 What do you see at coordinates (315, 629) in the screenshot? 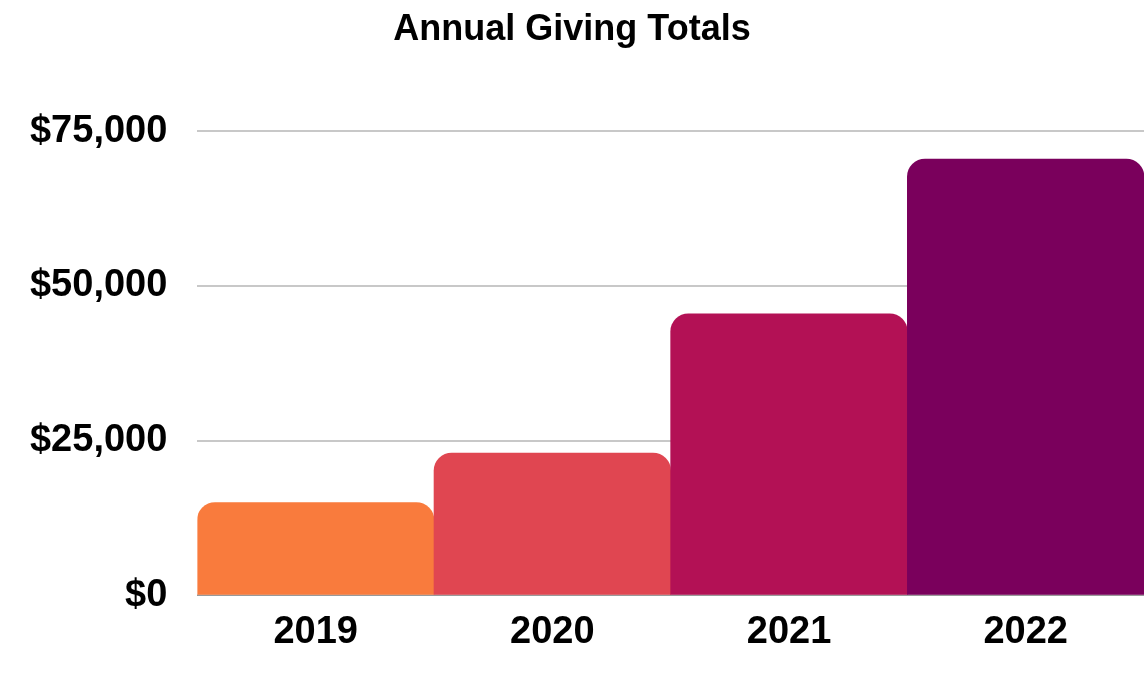
I see `x-tick-label: 2019` at bounding box center [315, 629].